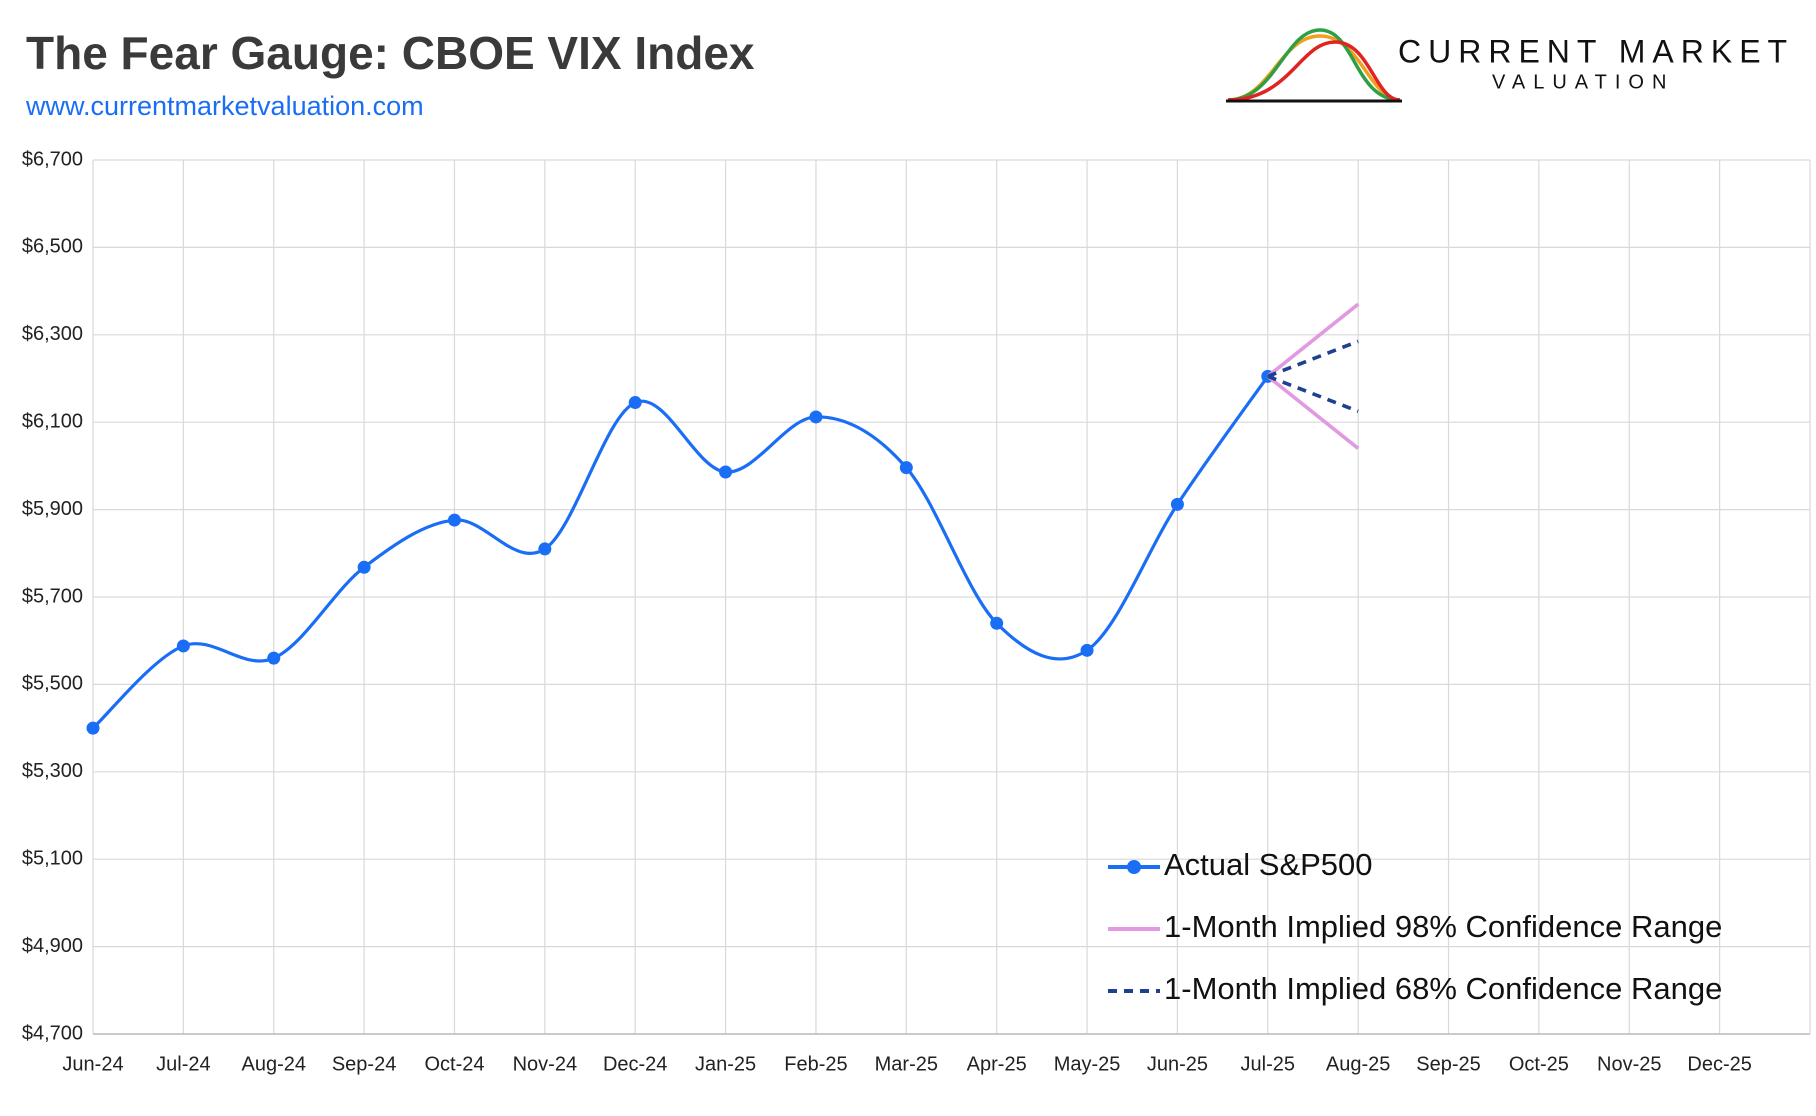 The image size is (1816, 1116). What do you see at coordinates (1629, 1064) in the screenshot?
I see `x-tick-label: Nov-25` at bounding box center [1629, 1064].